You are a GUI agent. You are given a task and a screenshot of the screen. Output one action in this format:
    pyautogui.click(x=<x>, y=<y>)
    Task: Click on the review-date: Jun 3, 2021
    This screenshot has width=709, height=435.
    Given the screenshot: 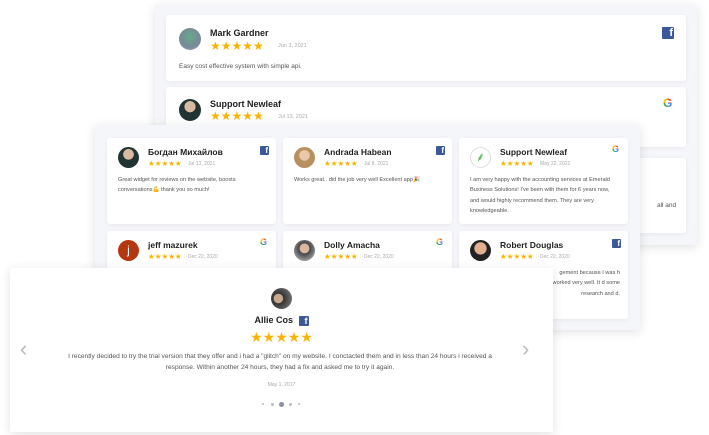 What is the action you would take?
    pyautogui.click(x=292, y=46)
    